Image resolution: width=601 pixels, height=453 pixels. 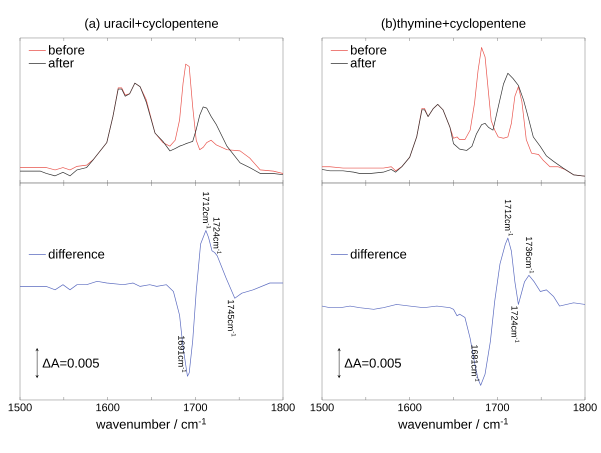 I want to click on chart-title: (a) uracil+cyclopentene, so click(x=151, y=24).